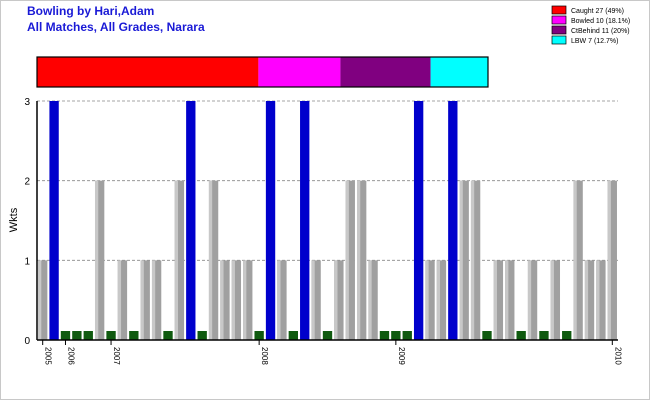 Image resolution: width=650 pixels, height=400 pixels. What do you see at coordinates (27, 182) in the screenshot?
I see `y-tick-label: 2` at bounding box center [27, 182].